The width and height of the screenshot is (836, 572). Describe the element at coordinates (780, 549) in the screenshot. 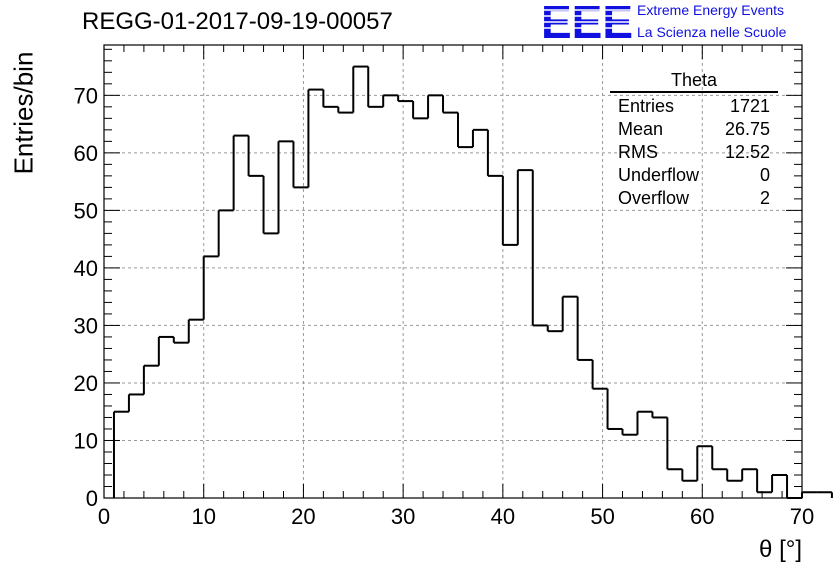

I see `x-axis-label: θ [°]` at that location.